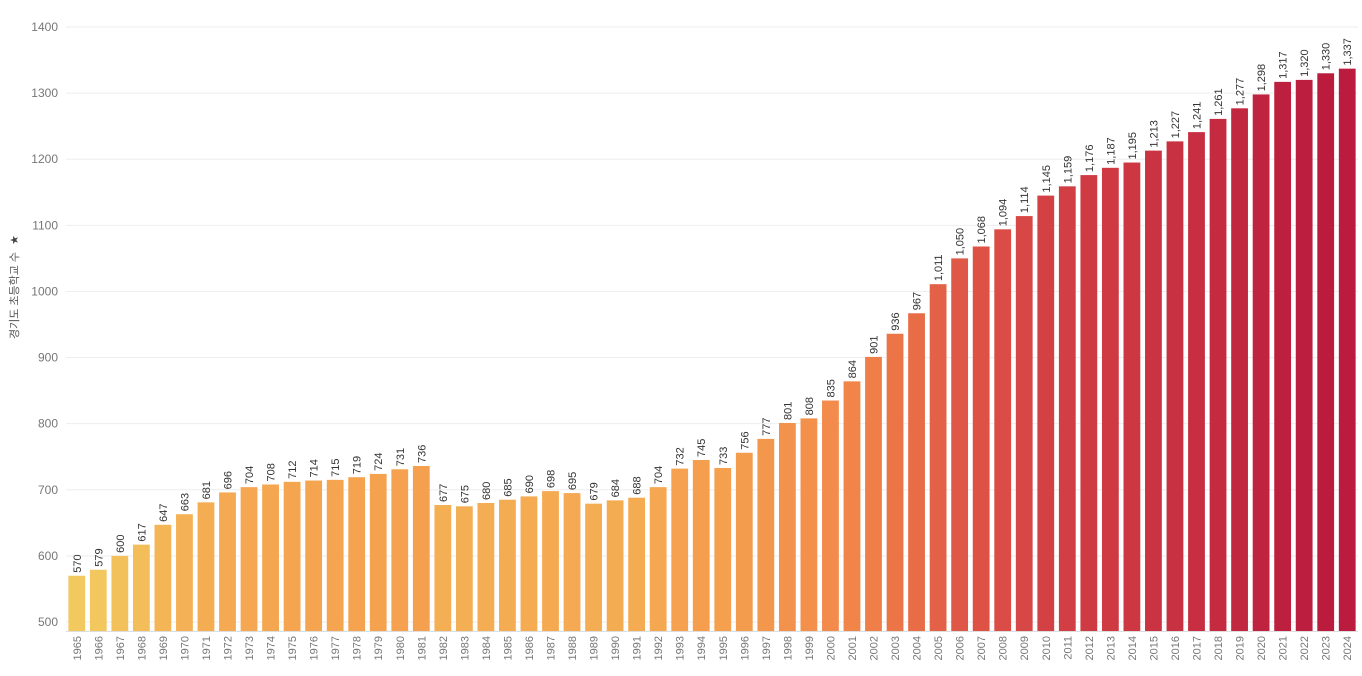 The width and height of the screenshot is (1362, 676). Describe the element at coordinates (44, 291) in the screenshot. I see `y-tick-label: 1000` at that location.